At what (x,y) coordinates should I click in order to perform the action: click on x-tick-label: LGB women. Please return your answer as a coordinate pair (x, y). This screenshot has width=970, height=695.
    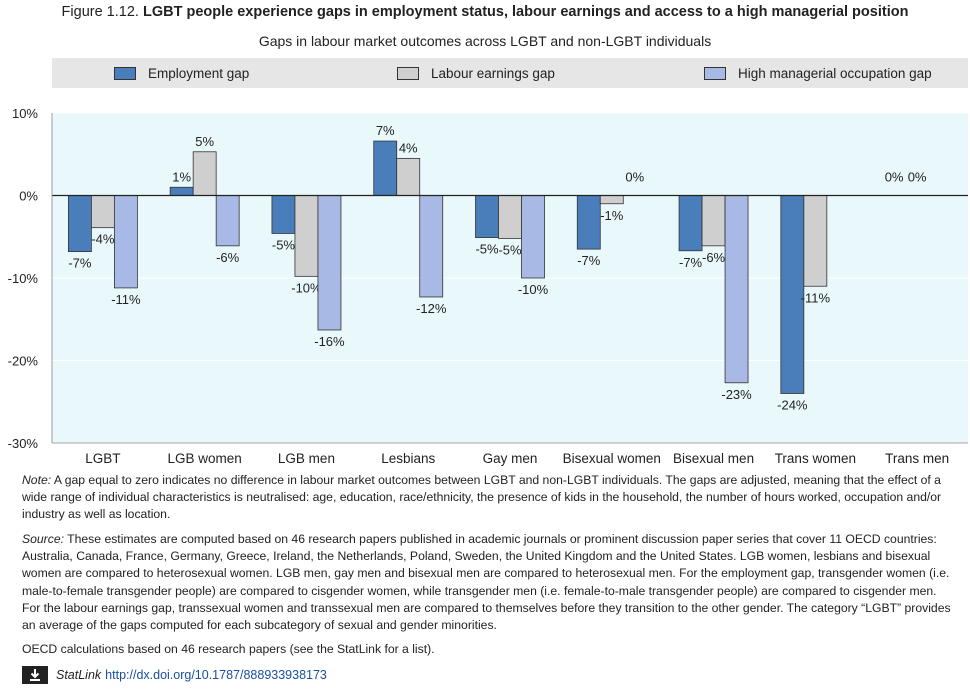
    Looking at the image, I should click on (205, 458).